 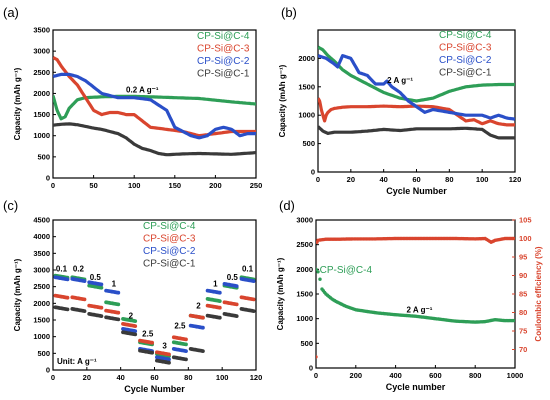 What do you see at coordinates (131, 315) in the screenshot?
I see `rate-label: 2` at bounding box center [131, 315].